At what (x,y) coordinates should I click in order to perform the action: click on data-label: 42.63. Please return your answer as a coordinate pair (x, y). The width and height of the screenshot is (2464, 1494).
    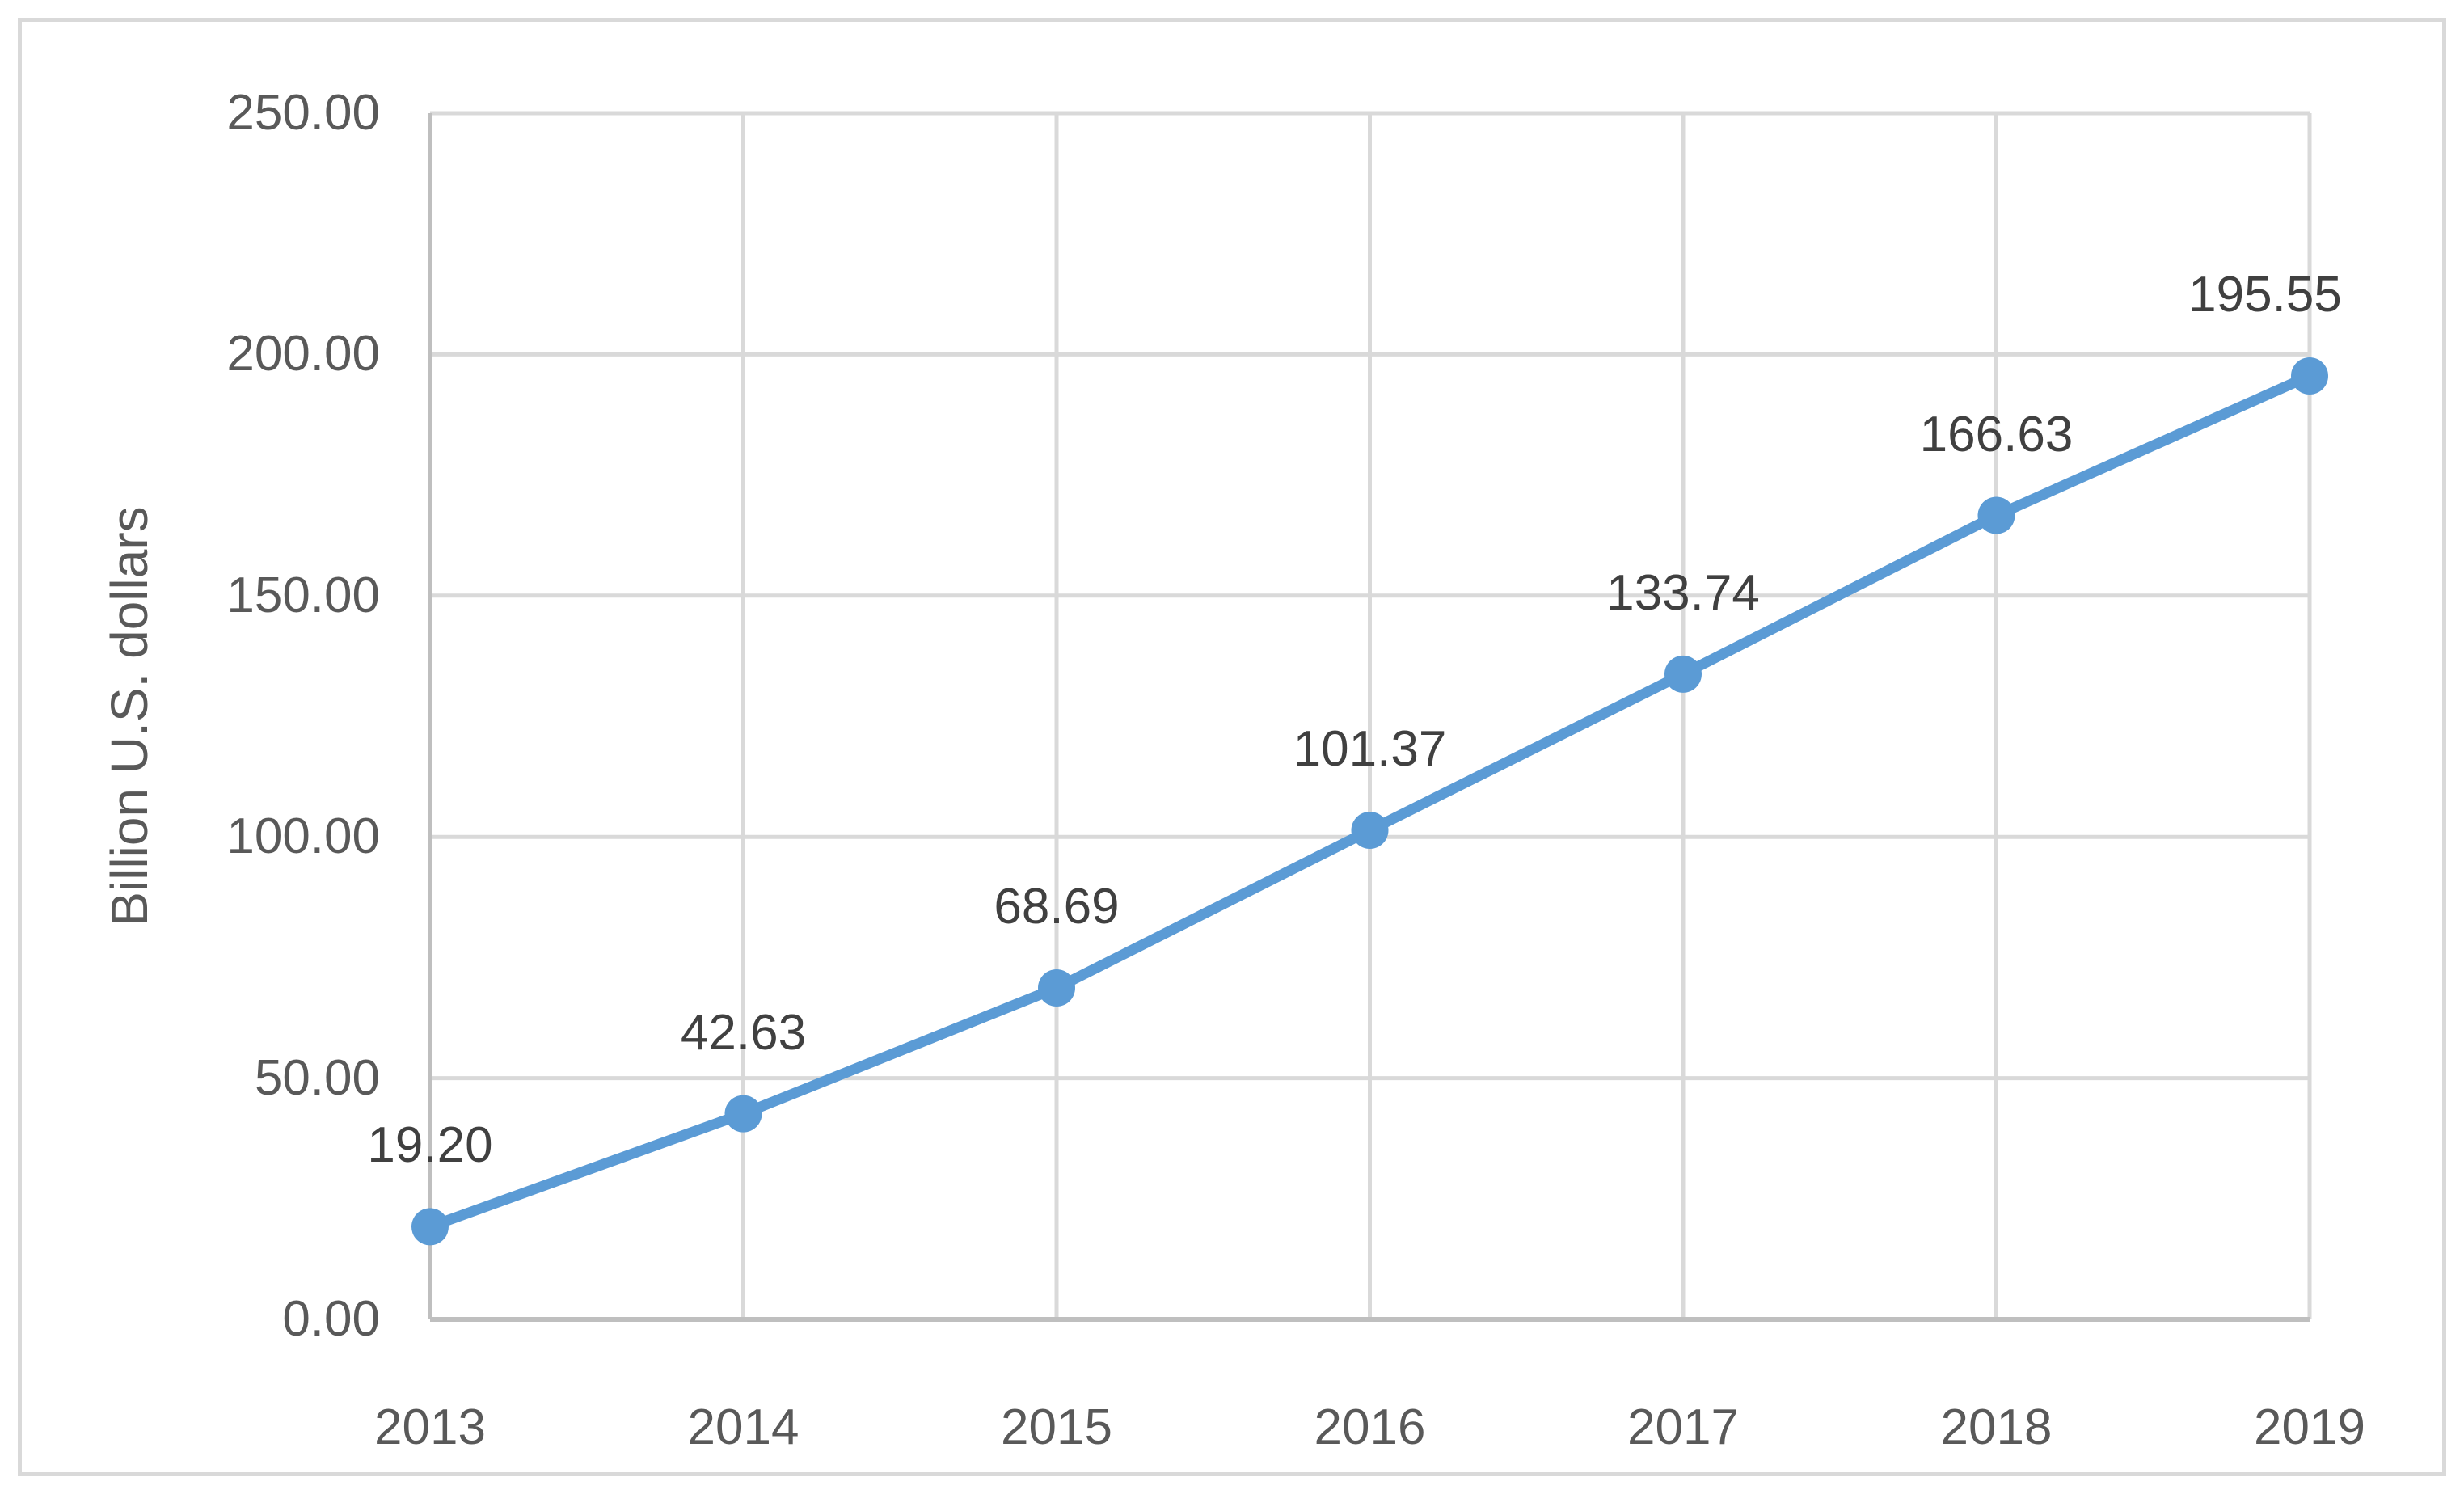
    Looking at the image, I should click on (744, 1032).